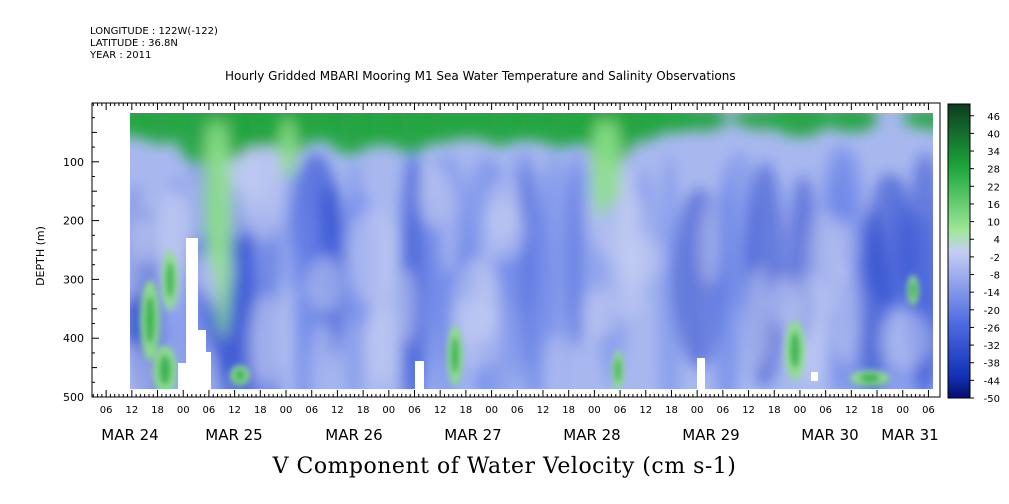 The width and height of the screenshot is (1009, 504). Describe the element at coordinates (992, 399) in the screenshot. I see `colorbar-tick-label: -50` at that location.